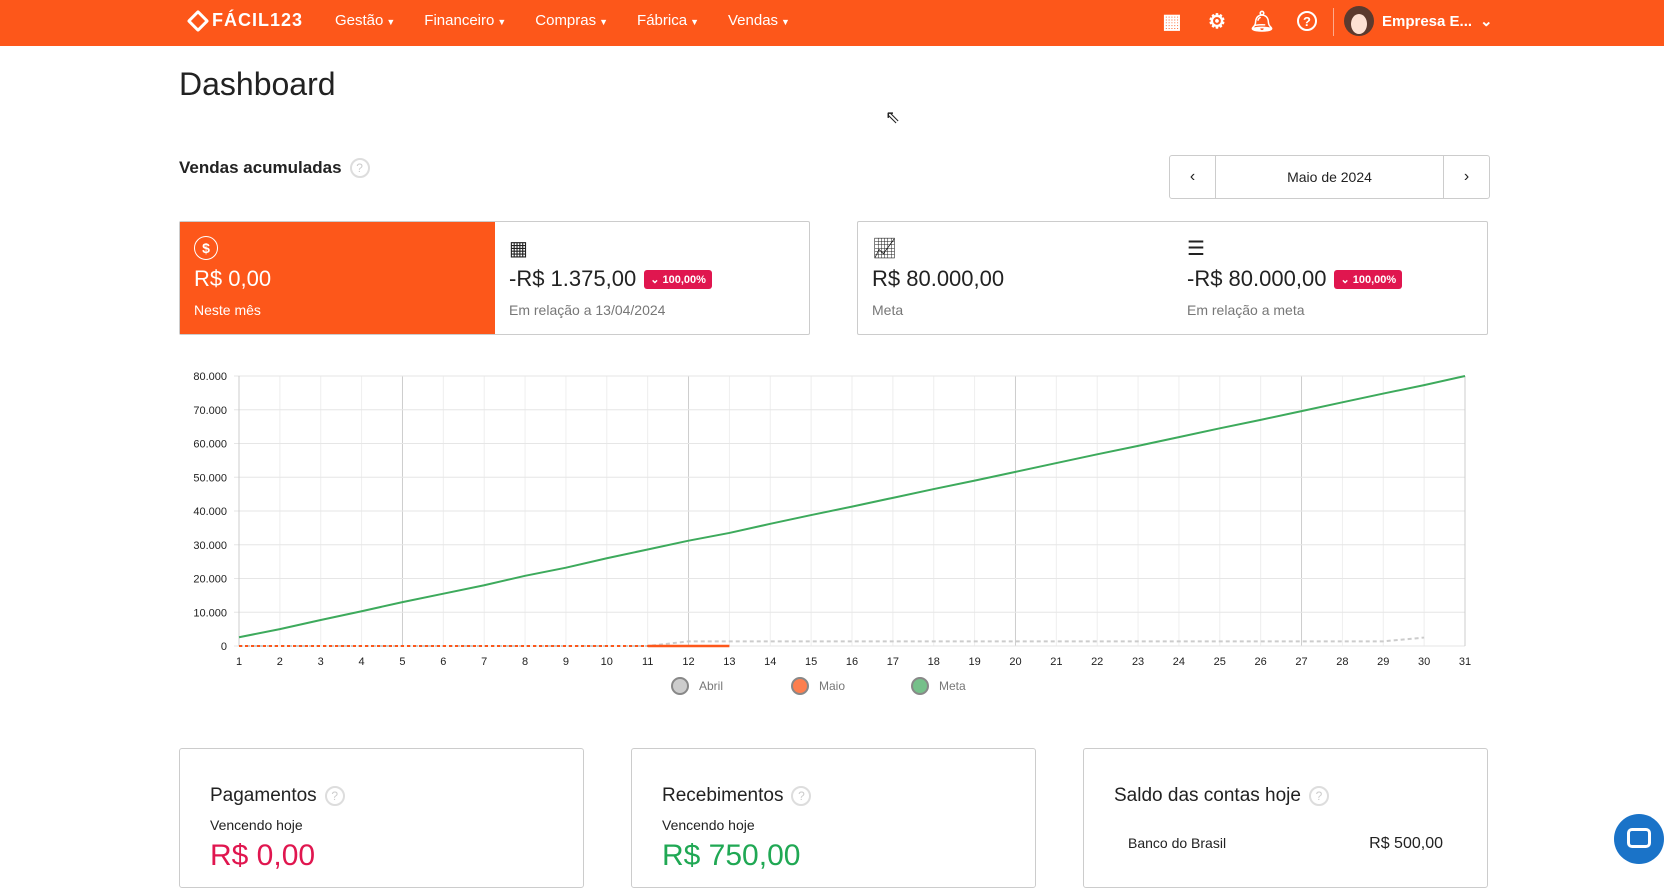  Describe the element at coordinates (1220, 662) in the screenshot. I see `x-tick-label: 25` at that location.